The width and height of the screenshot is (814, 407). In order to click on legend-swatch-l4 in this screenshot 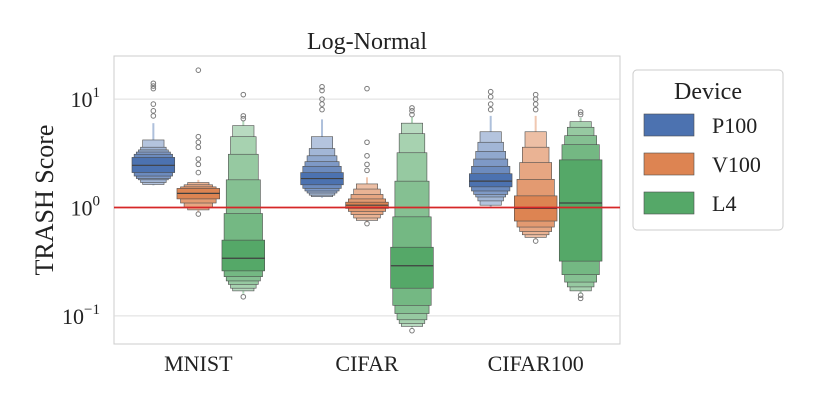, I will do `click(669, 203)`.